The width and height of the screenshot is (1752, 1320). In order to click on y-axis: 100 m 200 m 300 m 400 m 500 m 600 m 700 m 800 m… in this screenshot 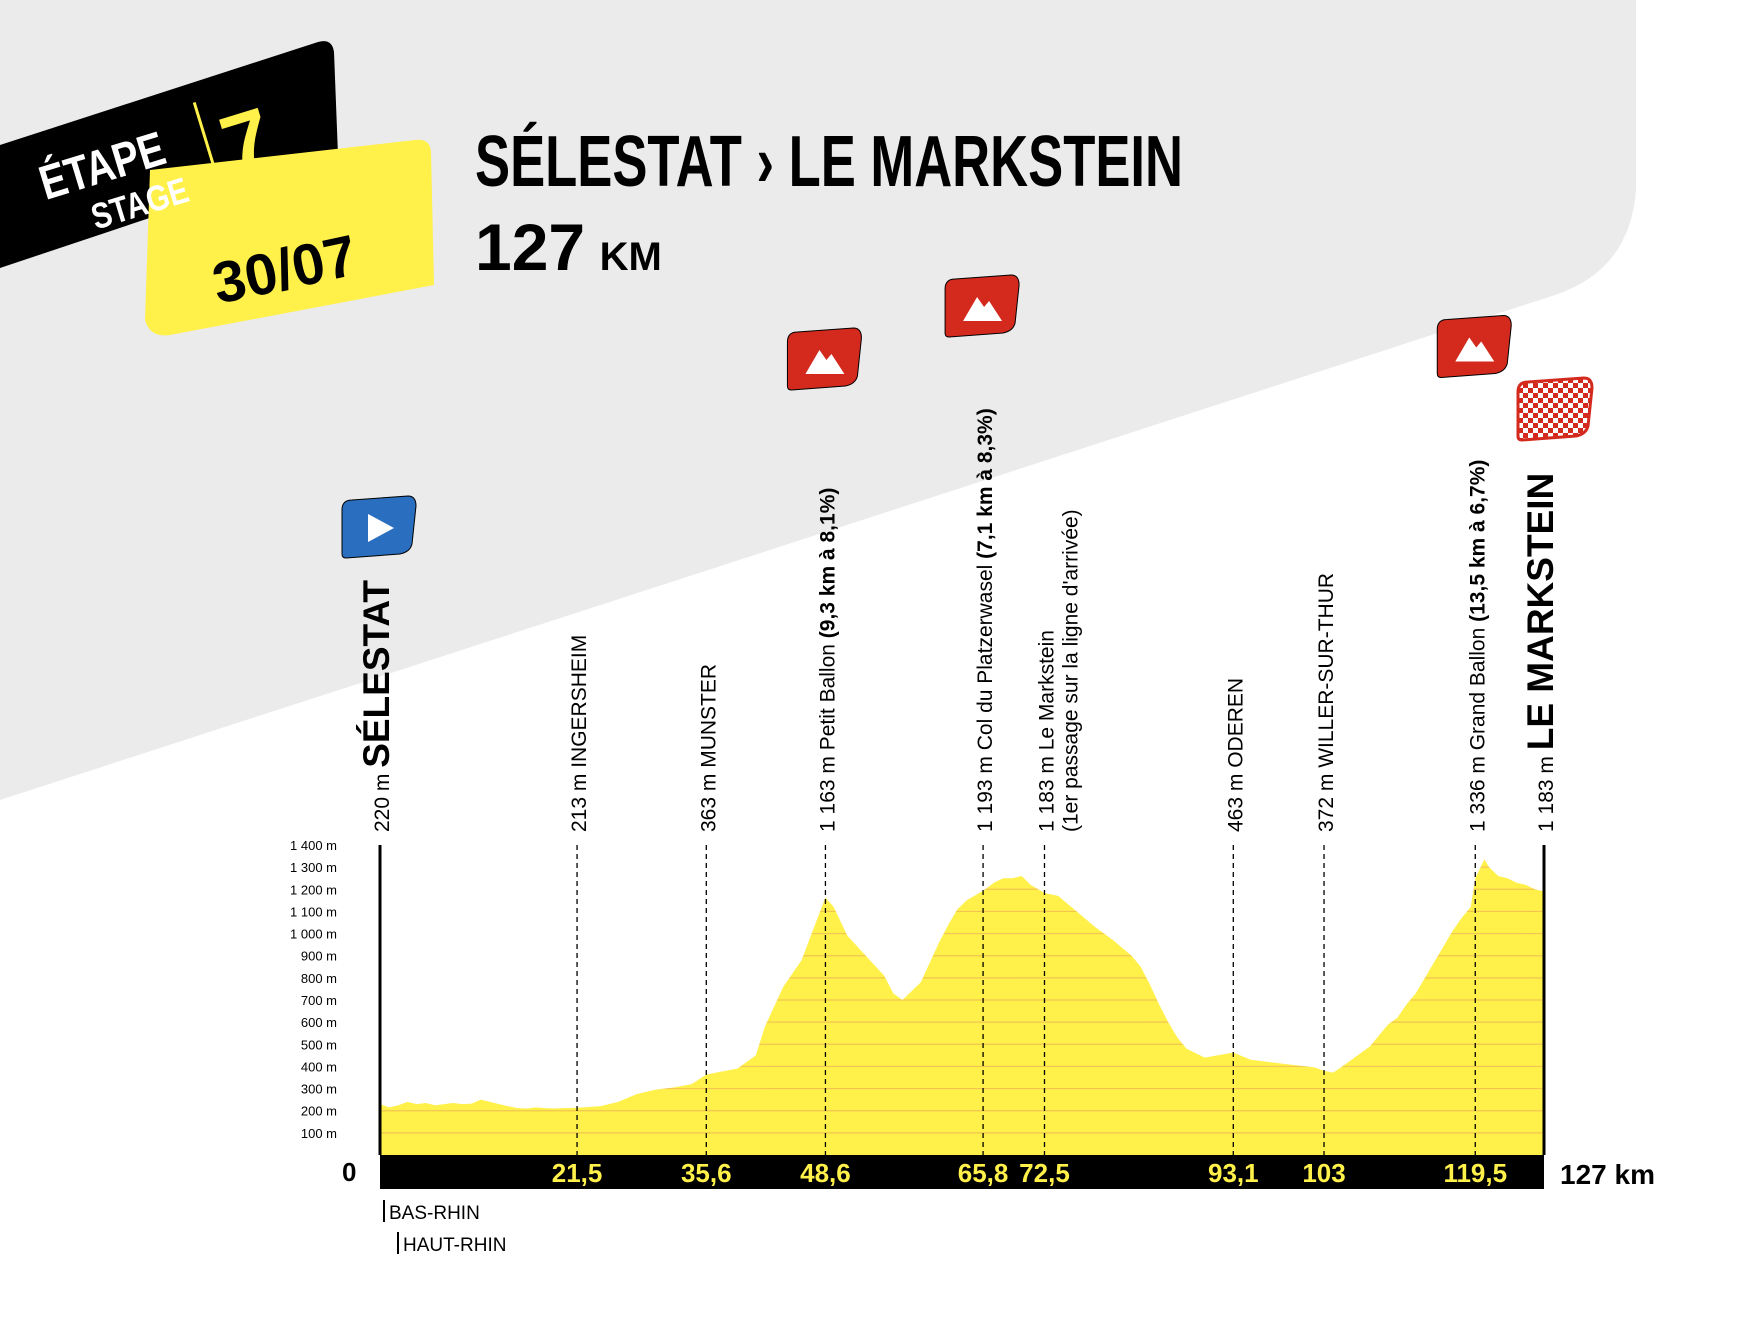, I will do `click(313, 989)`.